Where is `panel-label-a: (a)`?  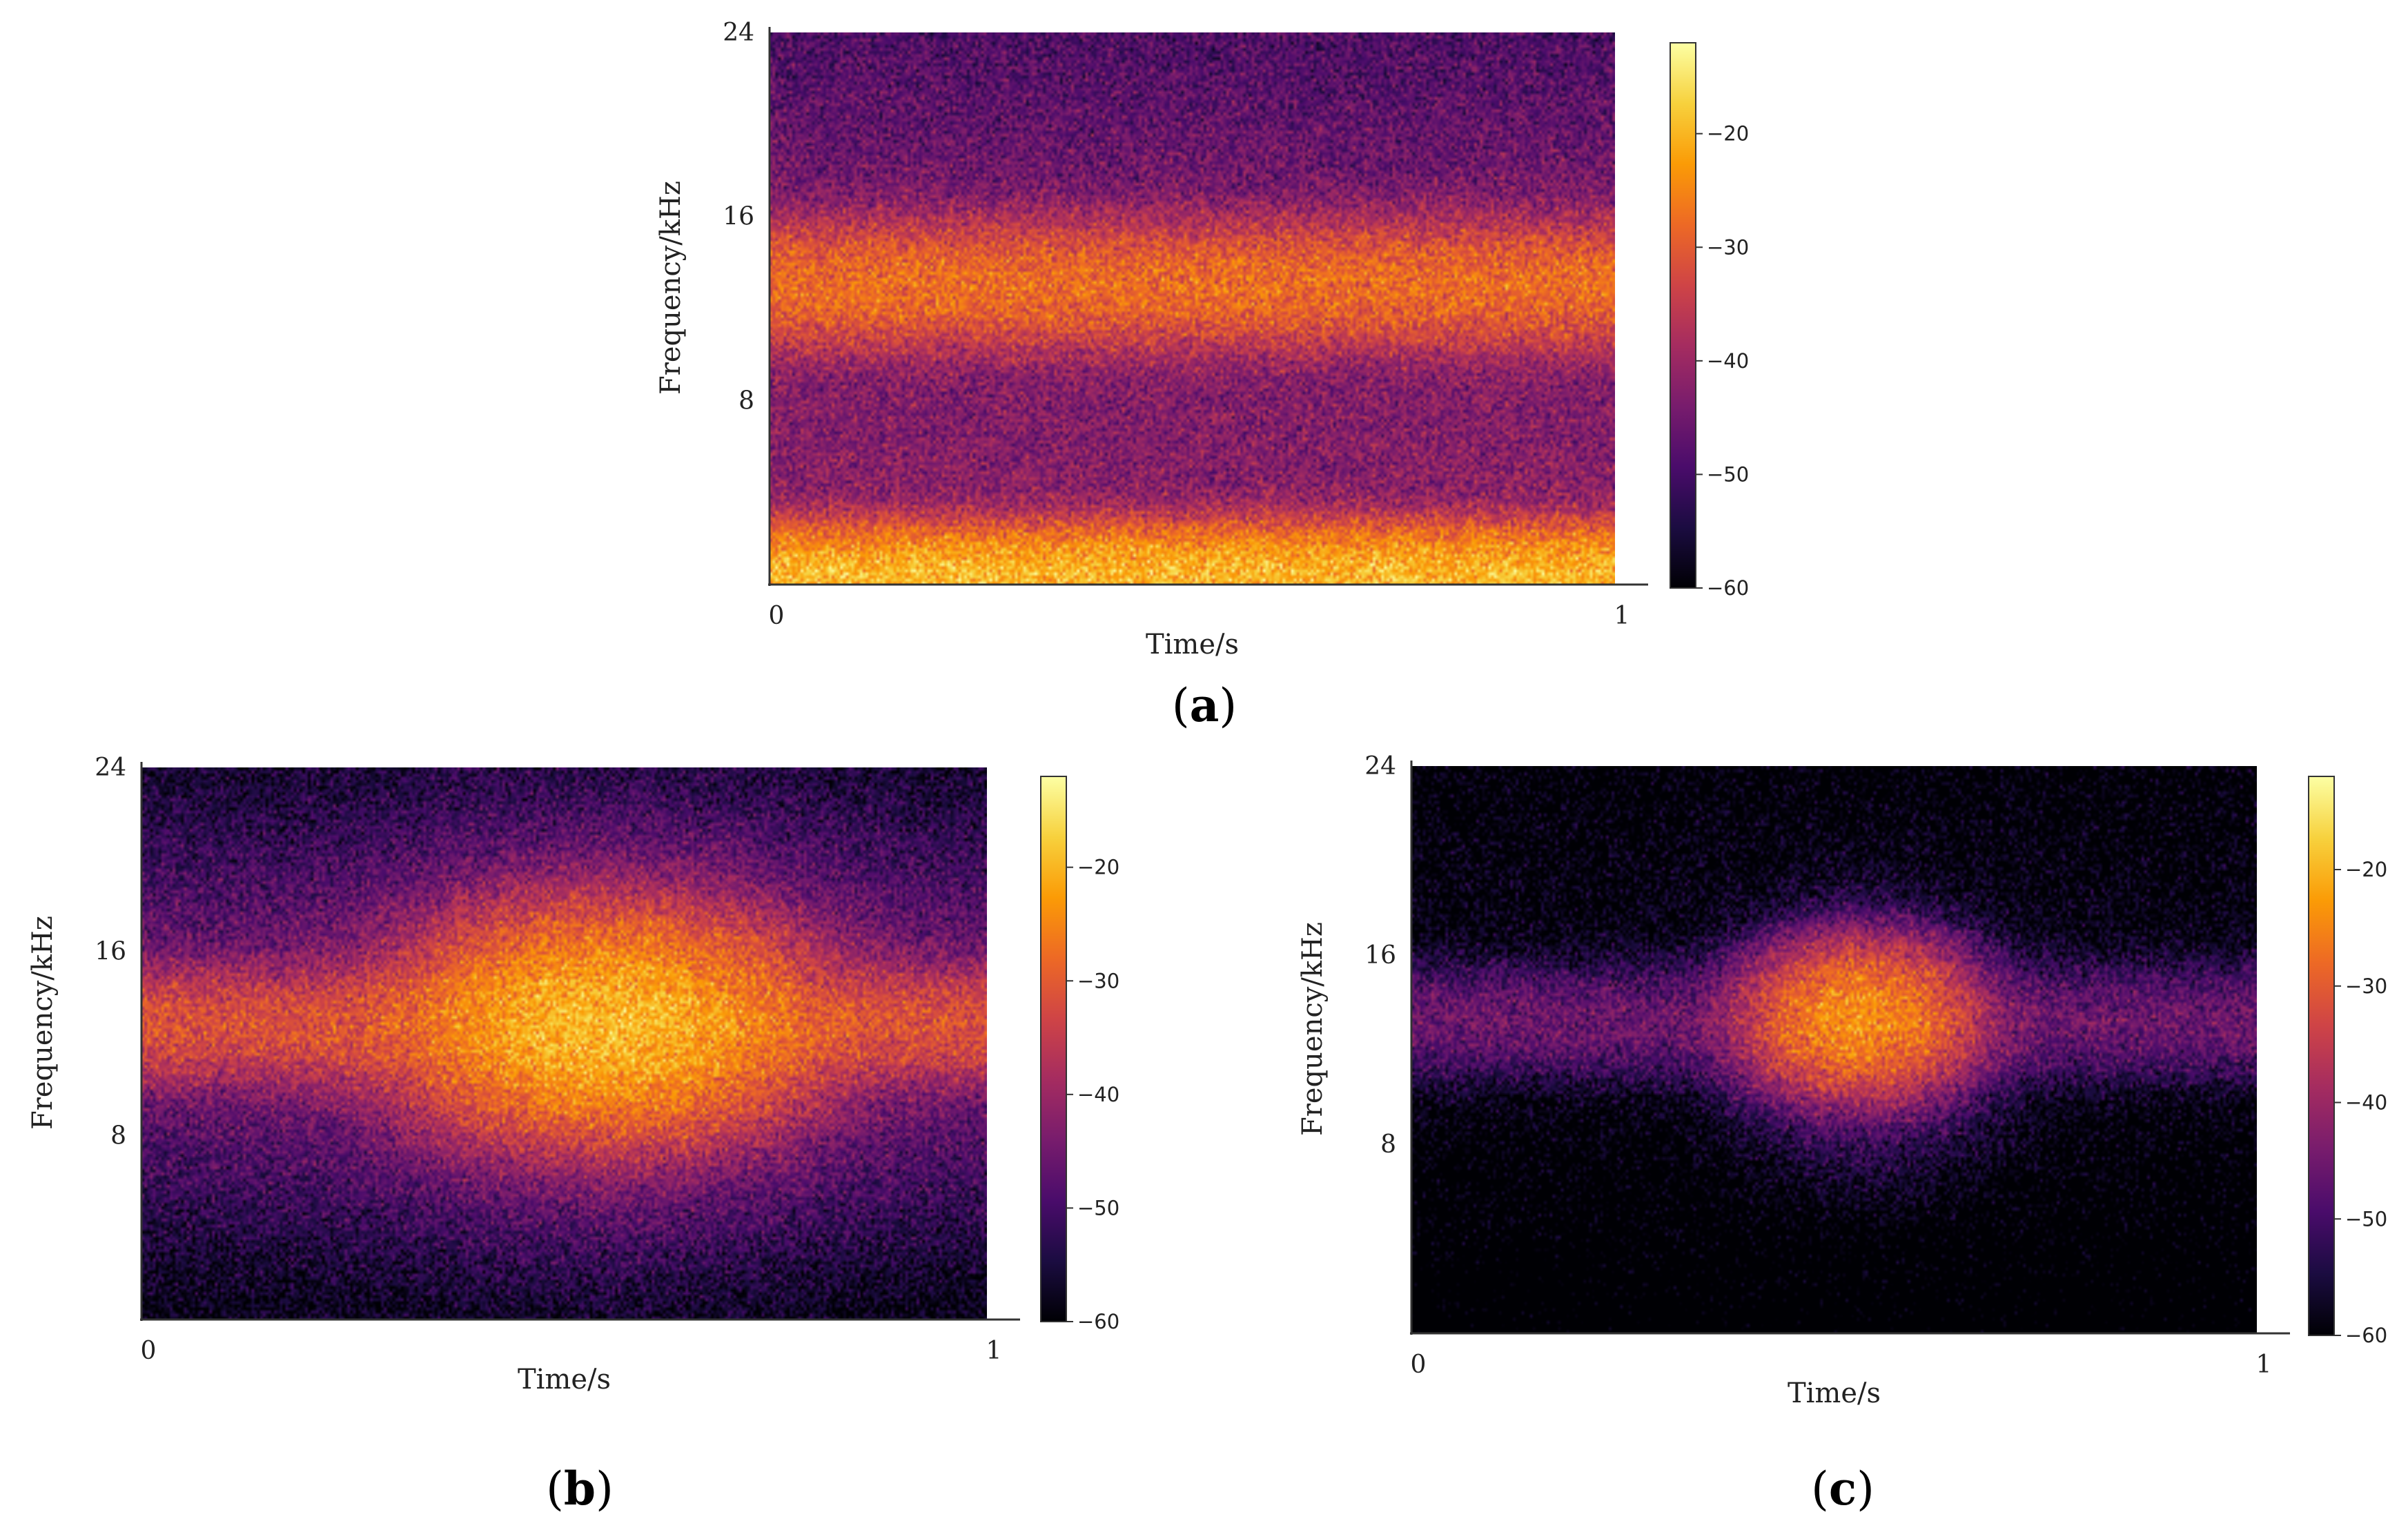
panel-label-a: (a) is located at coordinates (1204, 705).